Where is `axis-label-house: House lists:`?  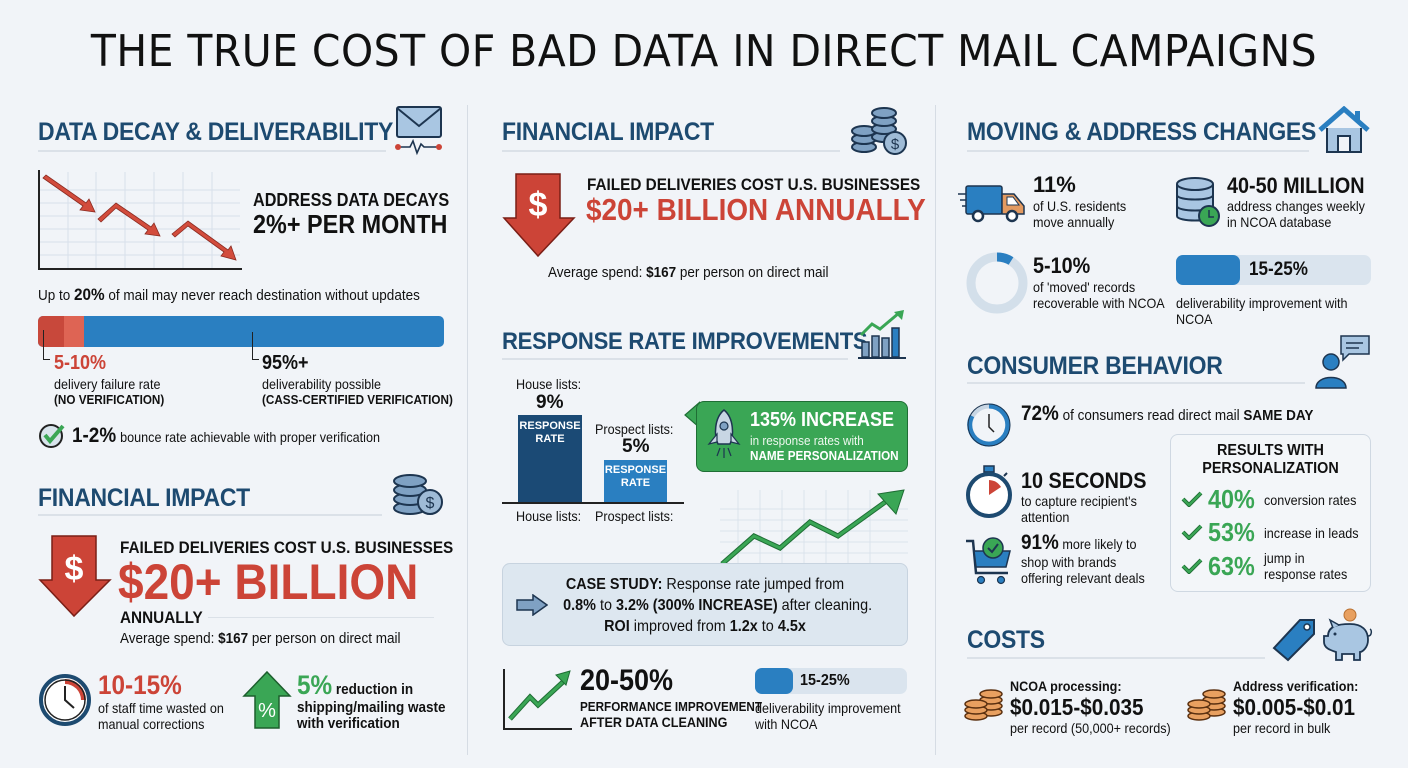 axis-label-house: House lists: is located at coordinates (549, 516).